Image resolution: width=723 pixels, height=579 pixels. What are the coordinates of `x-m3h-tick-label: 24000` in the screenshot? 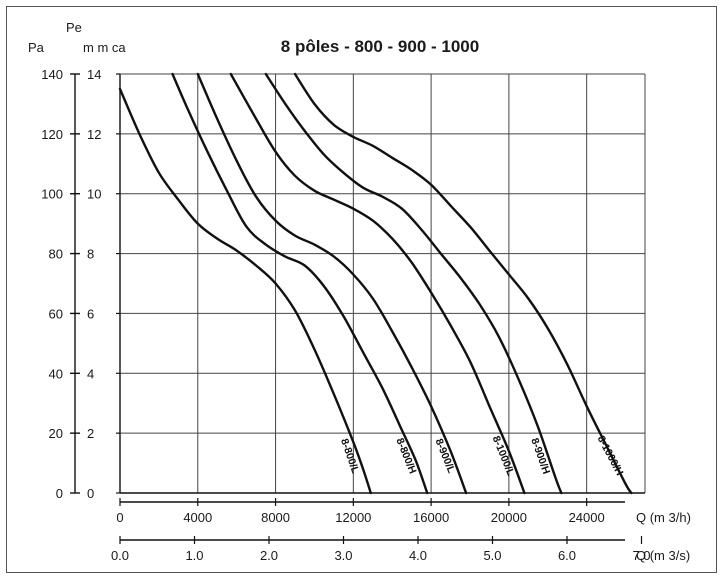 It's located at (587, 517).